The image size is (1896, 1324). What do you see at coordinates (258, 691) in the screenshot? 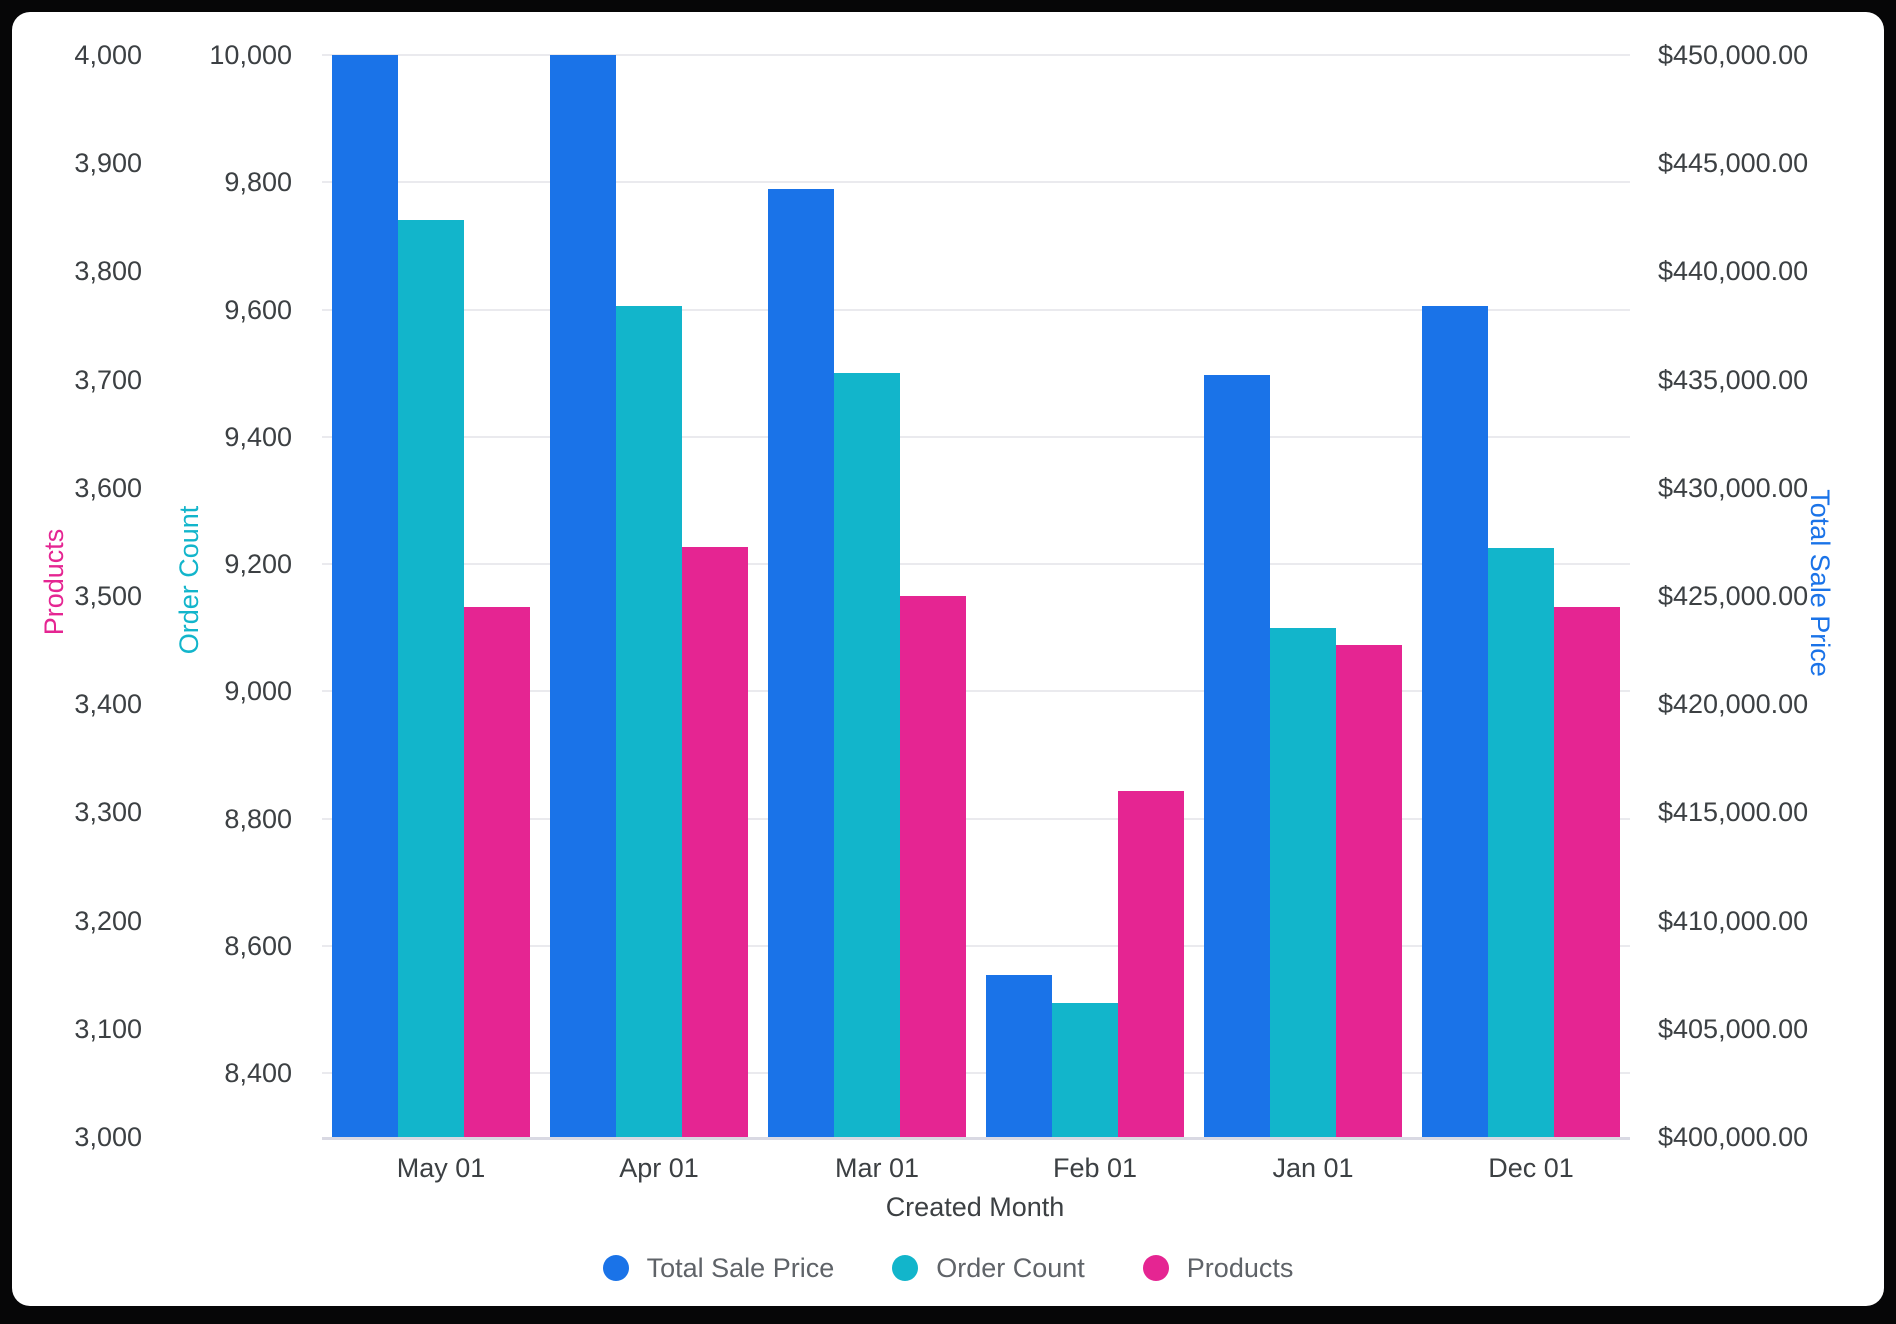
I see `y-tick-label-orders: 9,000` at bounding box center [258, 691].